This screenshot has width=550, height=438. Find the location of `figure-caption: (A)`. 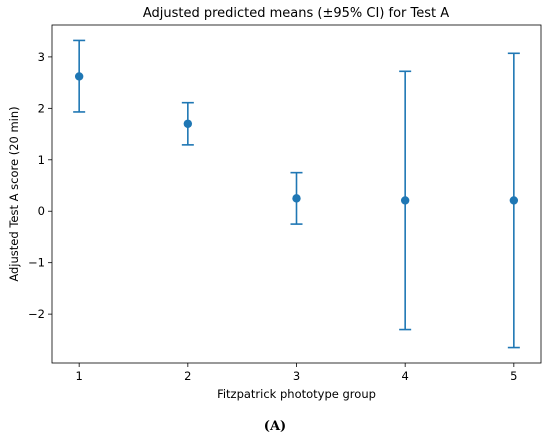

figure-caption: (A) is located at coordinates (275, 426).